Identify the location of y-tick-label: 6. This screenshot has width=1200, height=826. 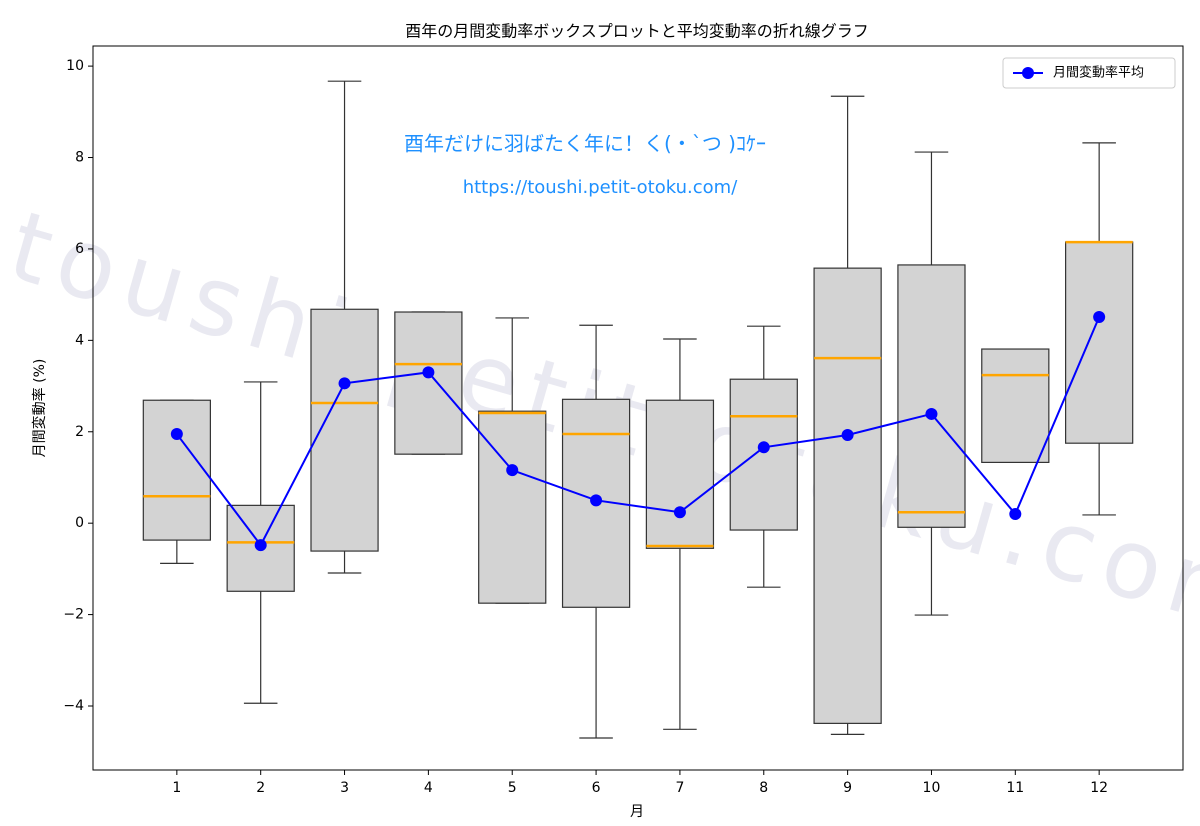
(79, 249).